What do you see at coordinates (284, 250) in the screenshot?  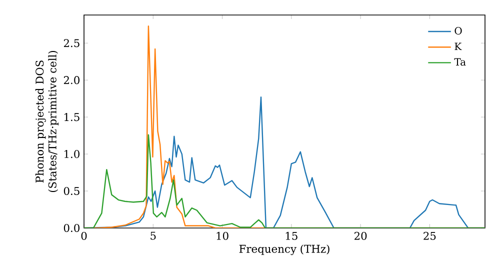 I see `x-axis-title: Frequency (THz)` at bounding box center [284, 250].